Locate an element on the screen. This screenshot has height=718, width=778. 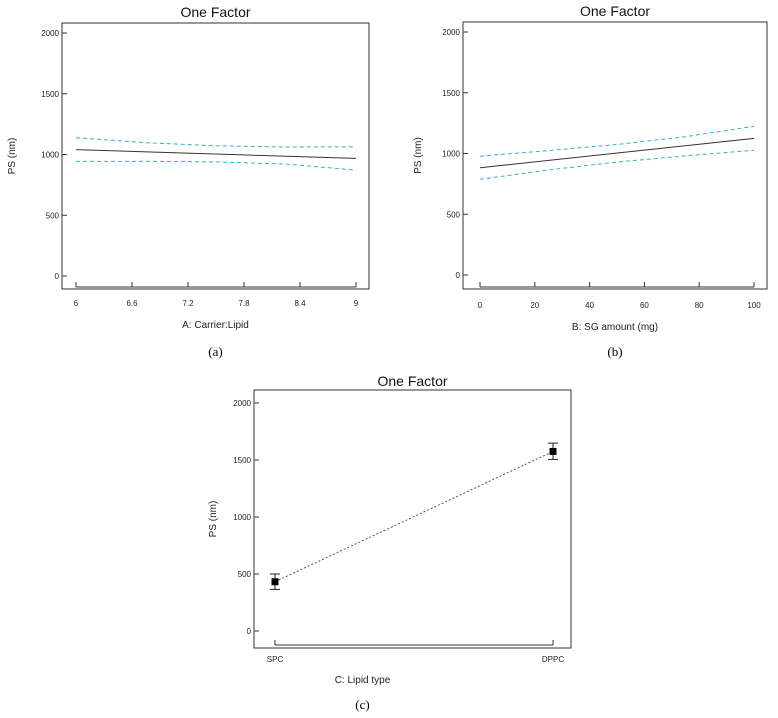
x-tick-label: 100 is located at coordinates (754, 305).